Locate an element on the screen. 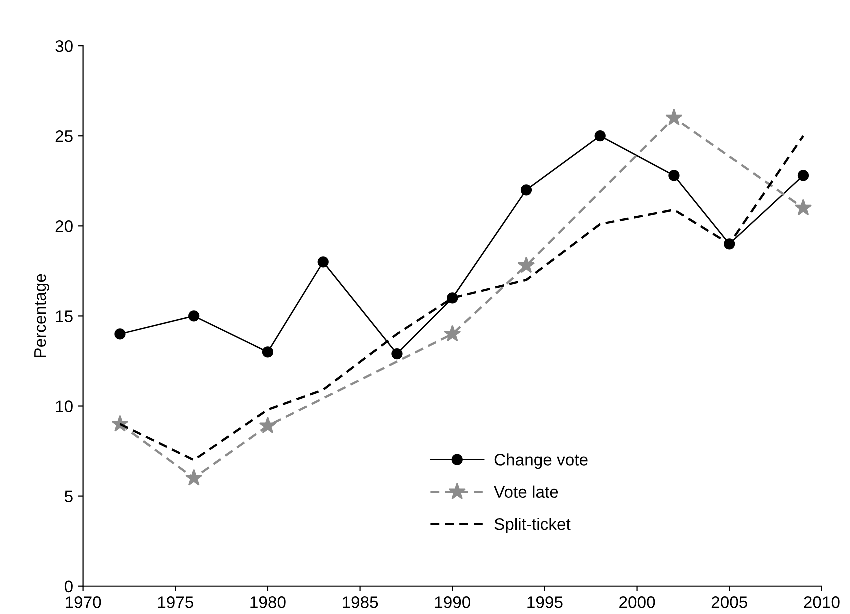 Image resolution: width=850 pixels, height=614 pixels. y-tick-label: 20 is located at coordinates (64, 226).